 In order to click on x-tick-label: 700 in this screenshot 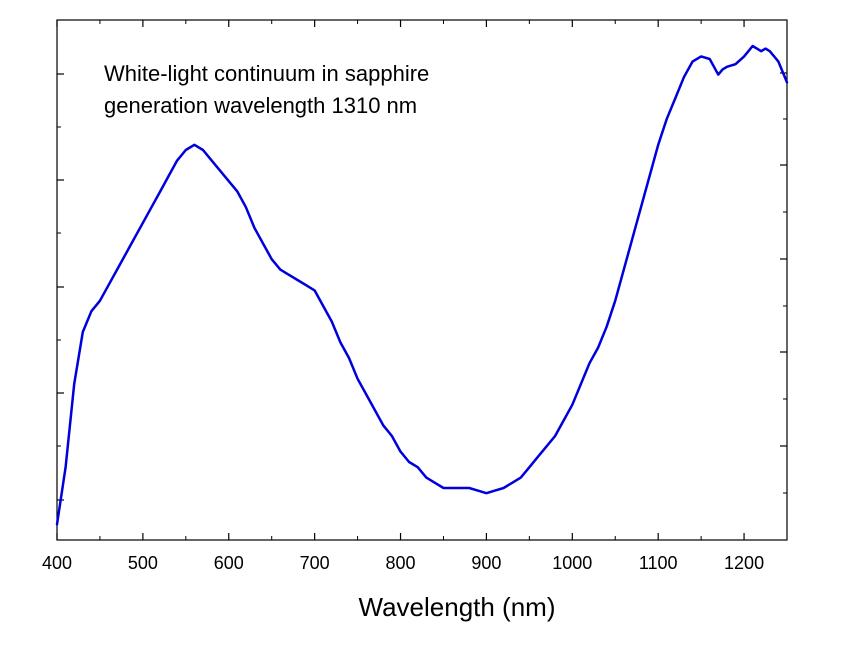, I will do `click(315, 563)`.